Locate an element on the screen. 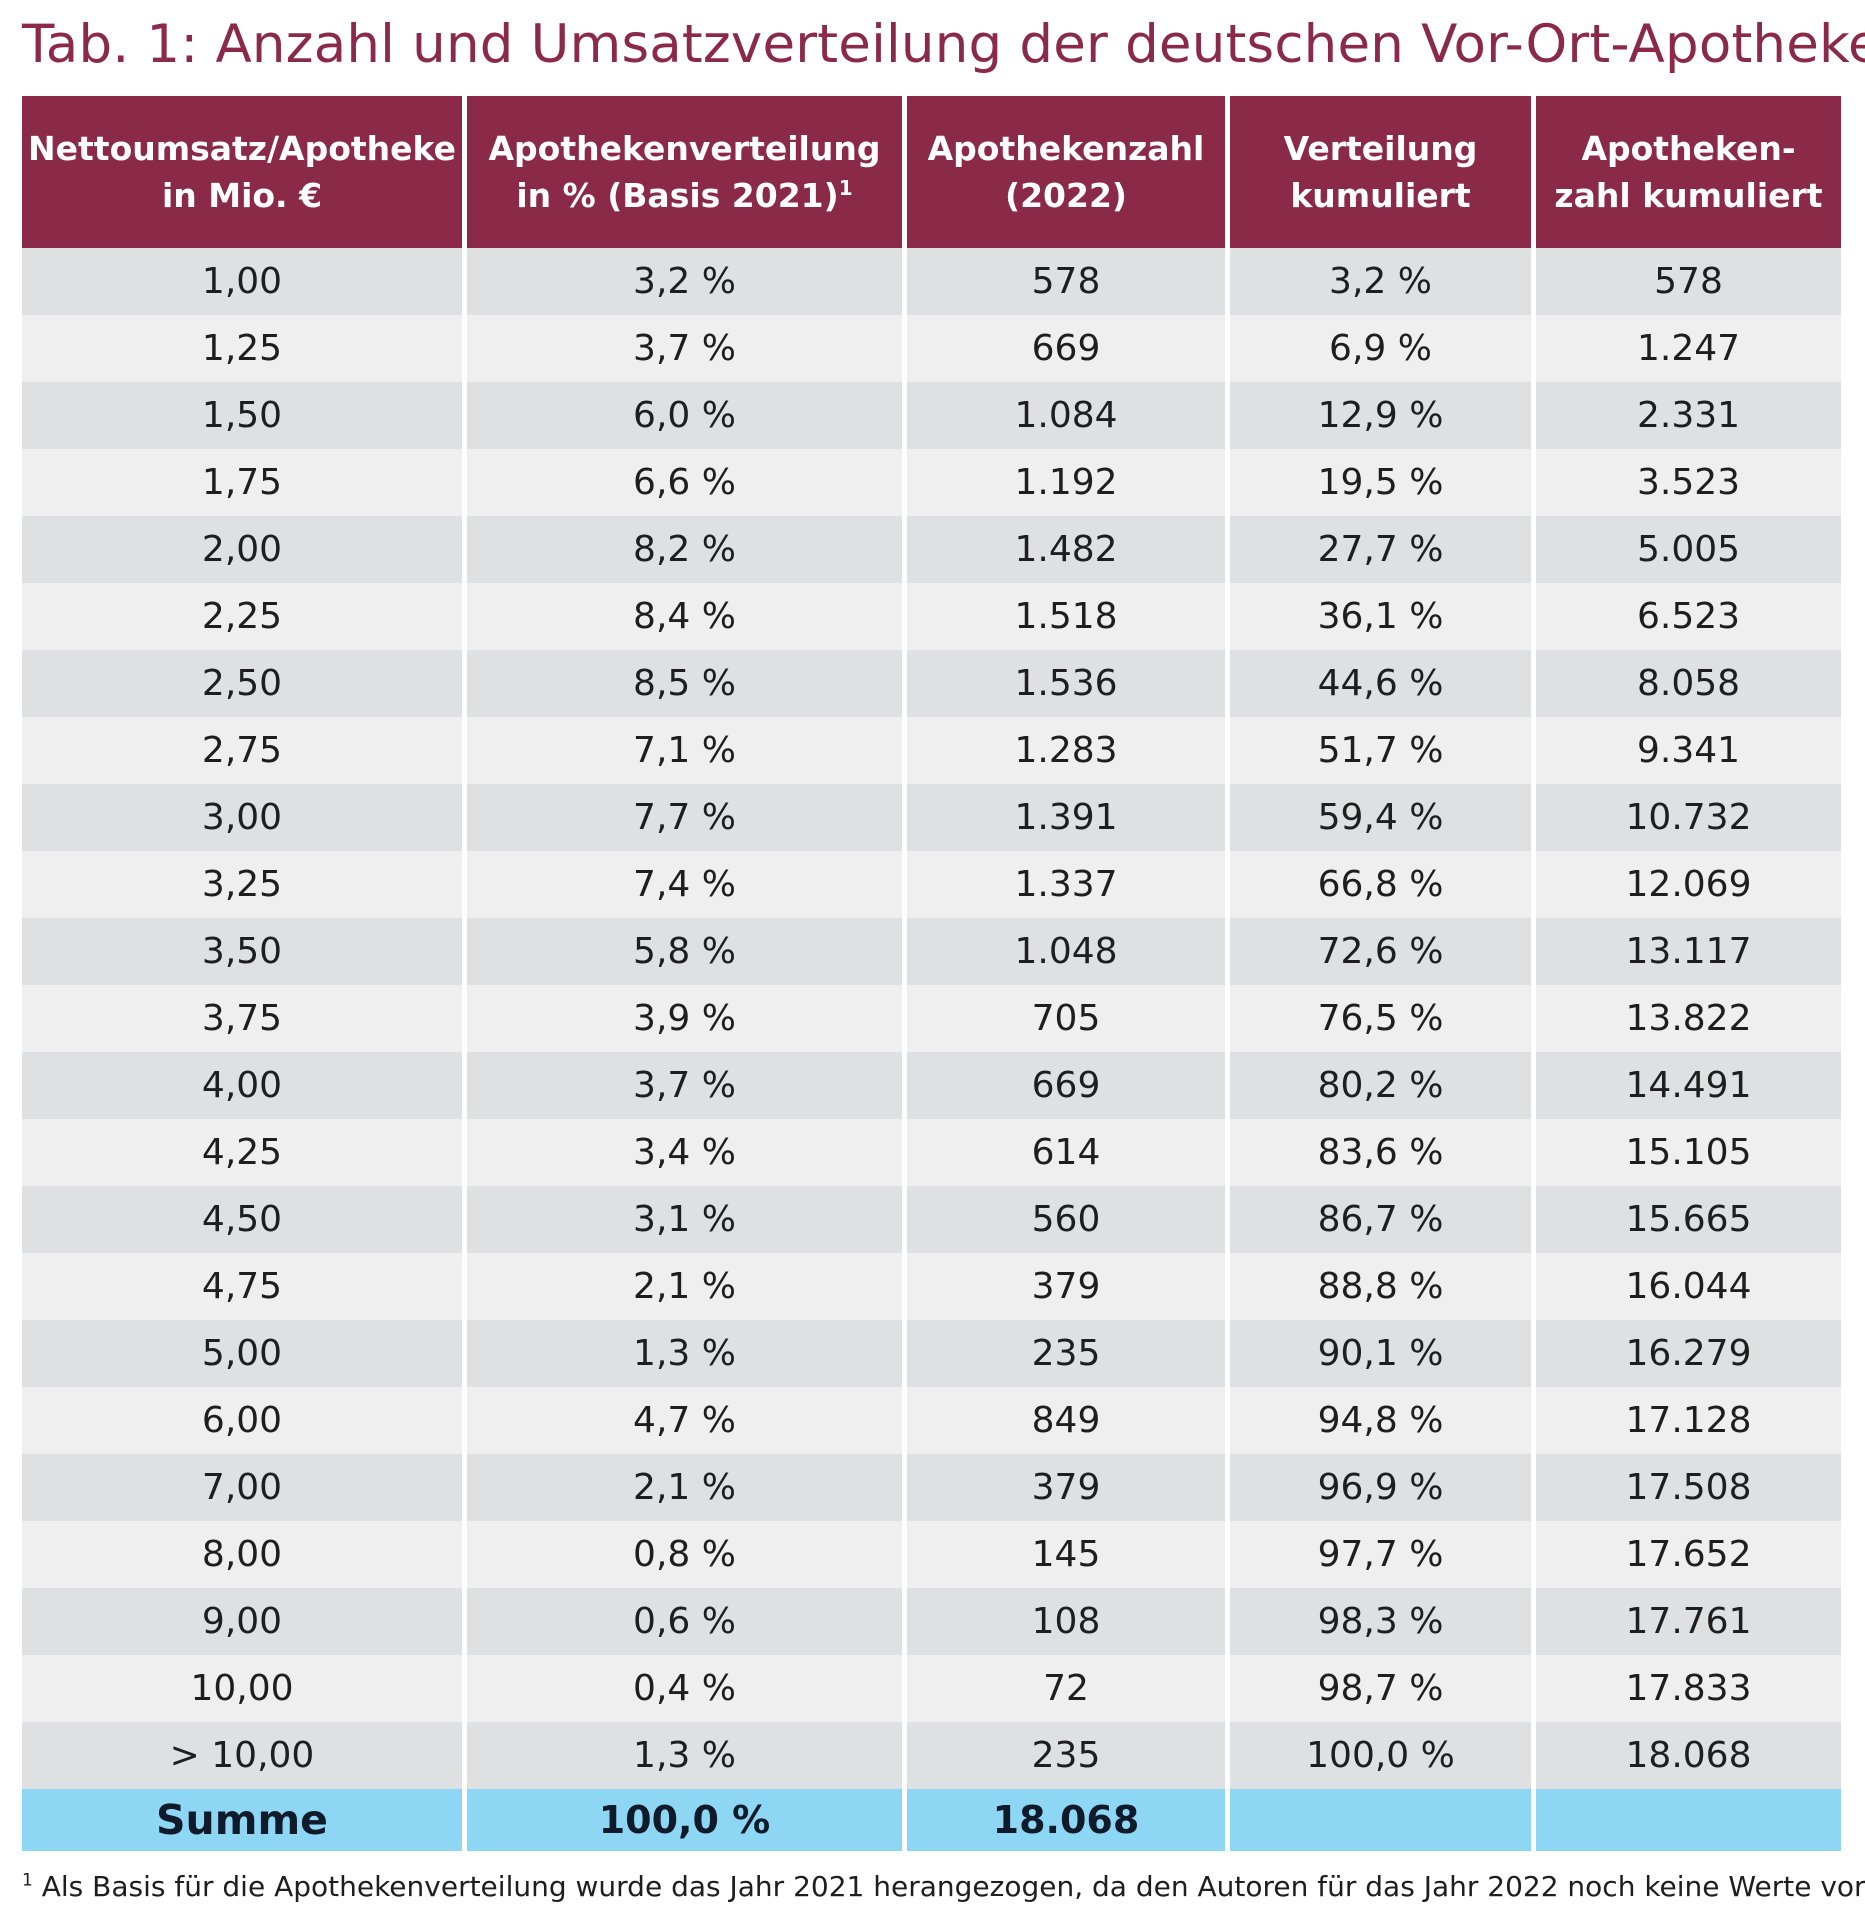 The height and width of the screenshot is (1932, 1865). cell-zahl-kumuliert: 17.761 is located at coordinates (1688, 1621).